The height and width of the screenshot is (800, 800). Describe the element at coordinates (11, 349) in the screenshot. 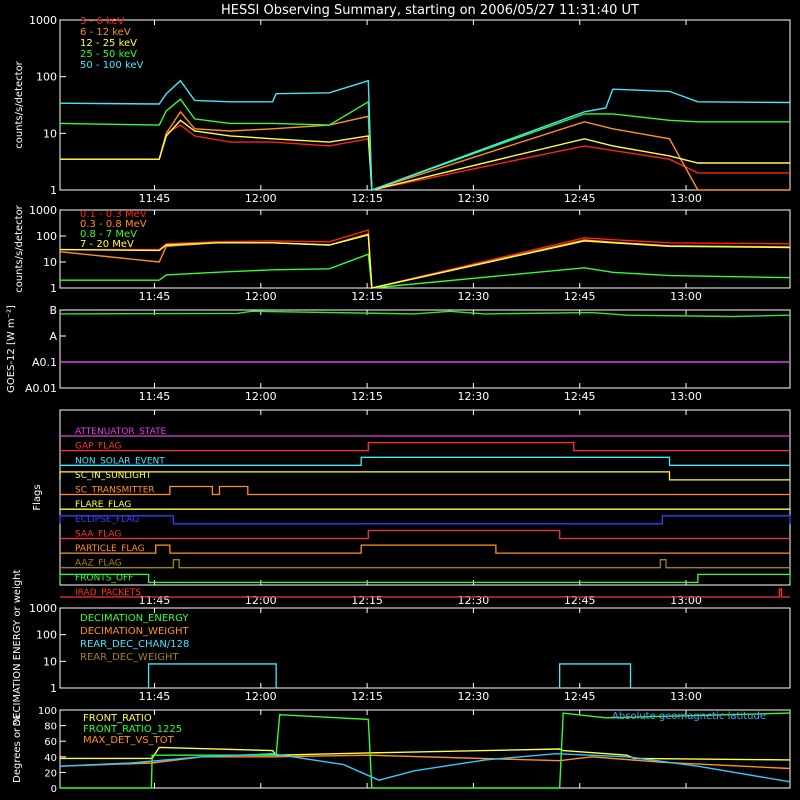

I see `y-axis-label: GOES-12 [W m⁻²]` at that location.